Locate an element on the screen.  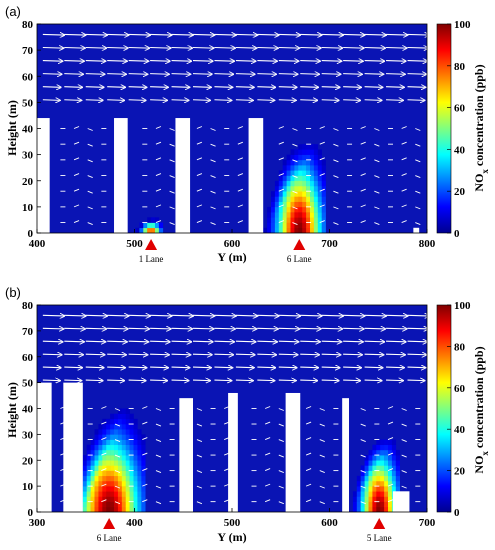
y-tick-label: 80 is located at coordinates (28, 25).